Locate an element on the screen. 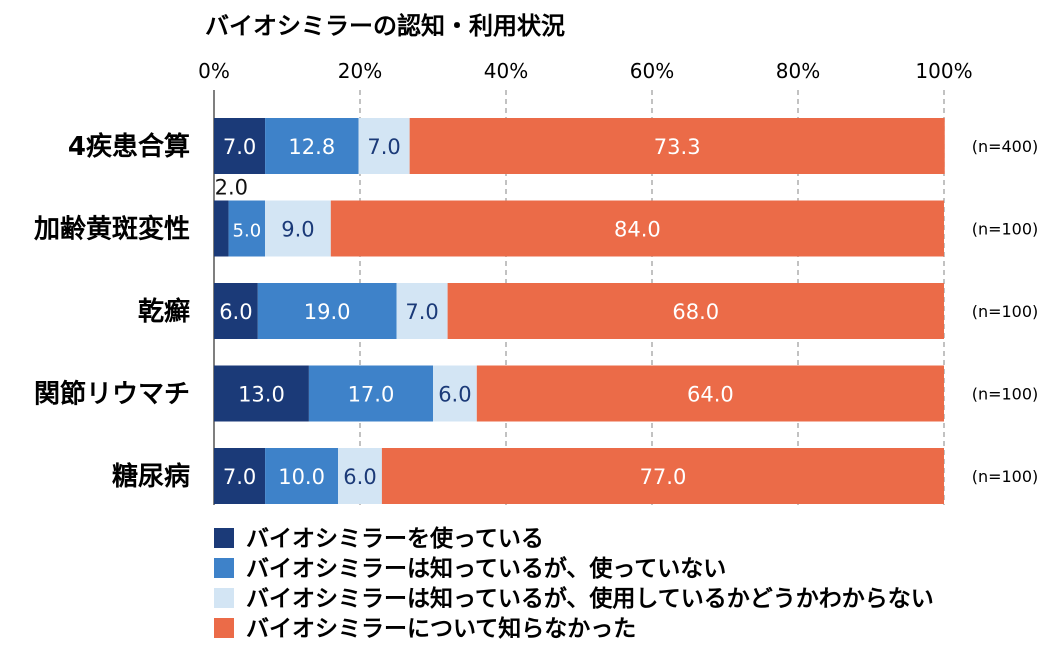 The height and width of the screenshot is (660, 1050). data-label: 17.0 is located at coordinates (371, 395).